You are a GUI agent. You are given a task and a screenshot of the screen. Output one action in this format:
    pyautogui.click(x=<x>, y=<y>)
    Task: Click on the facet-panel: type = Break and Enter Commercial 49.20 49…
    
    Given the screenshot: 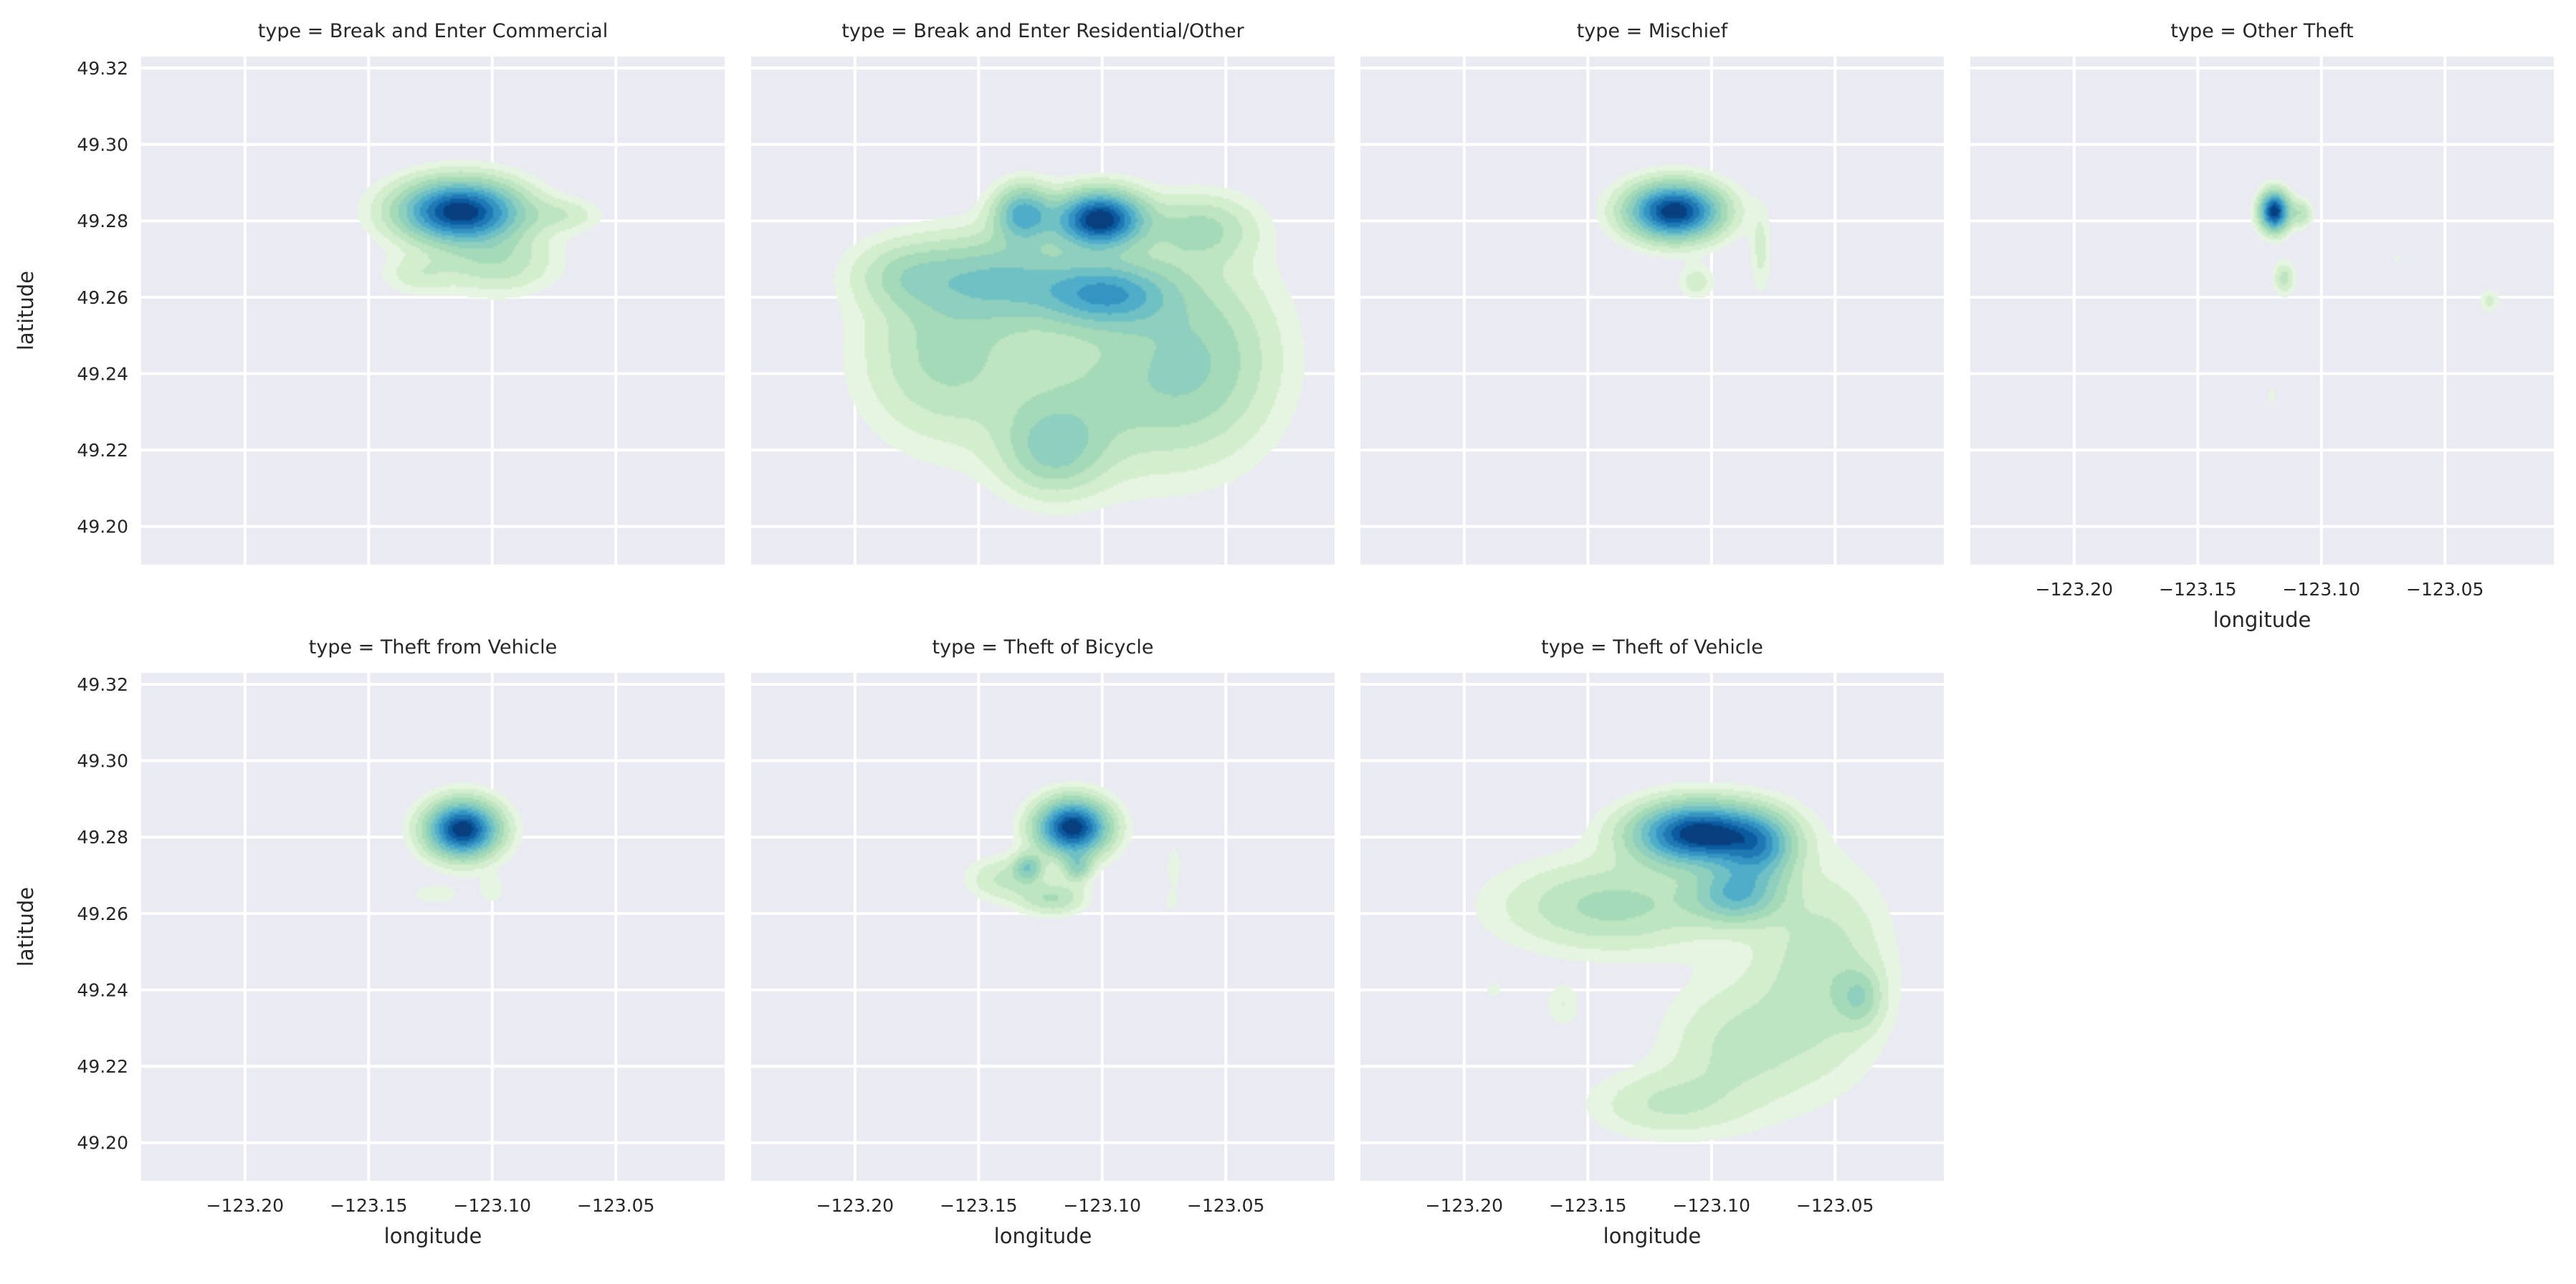 What is the action you would take?
    pyautogui.click(x=369, y=292)
    